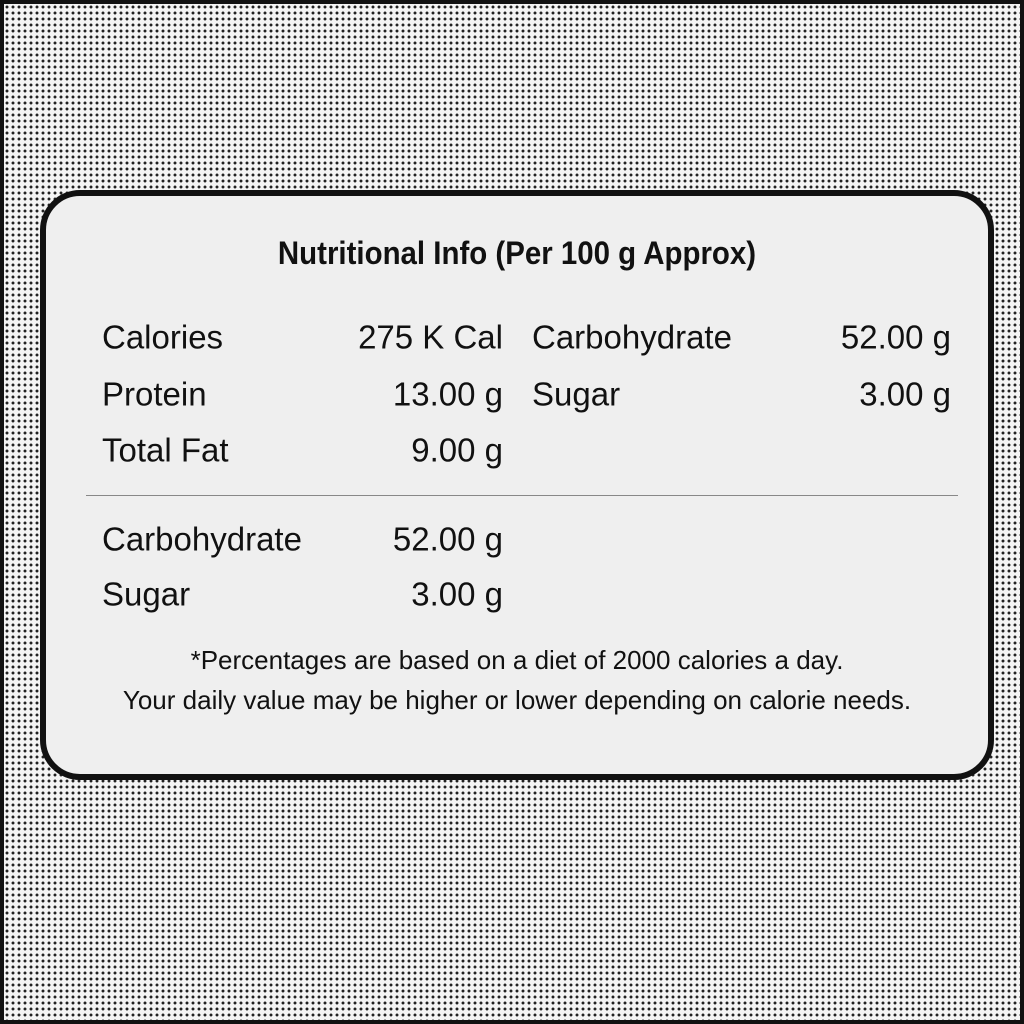  I want to click on separator, so click(522, 495).